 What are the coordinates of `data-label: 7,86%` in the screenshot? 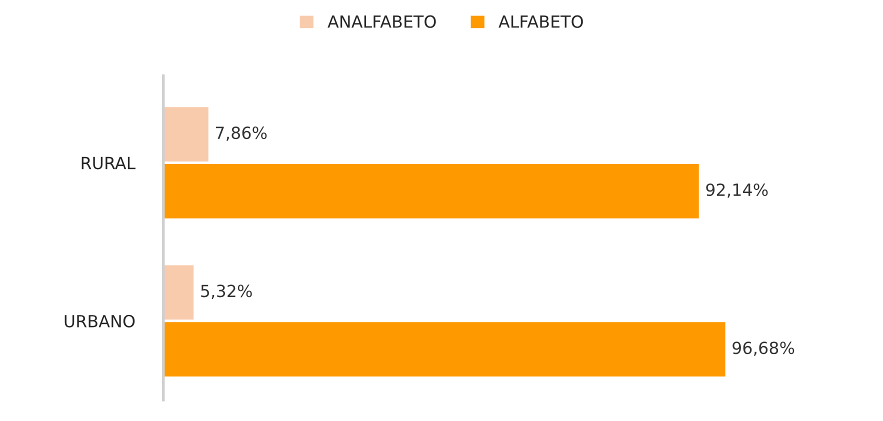 It's located at (241, 133).